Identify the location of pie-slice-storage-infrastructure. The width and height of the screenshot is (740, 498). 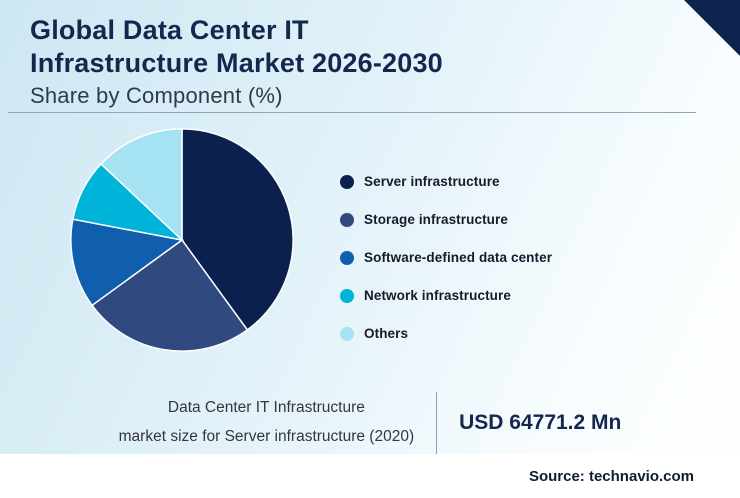
(170, 295).